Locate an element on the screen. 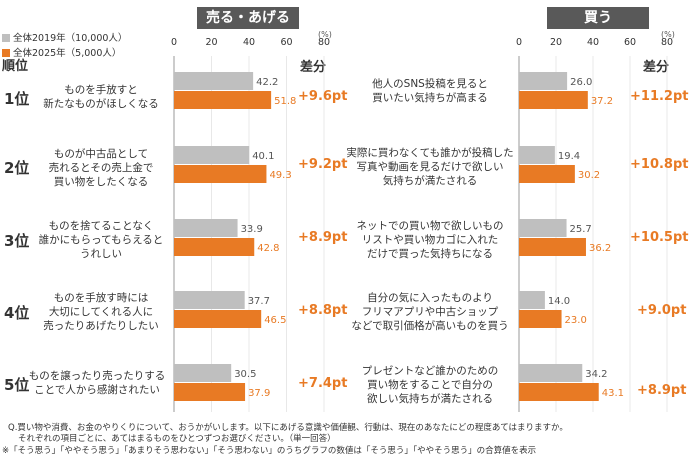 The height and width of the screenshot is (457, 689). buy-label-5-line-1: プレゼントなど誰かのための is located at coordinates (430, 371).